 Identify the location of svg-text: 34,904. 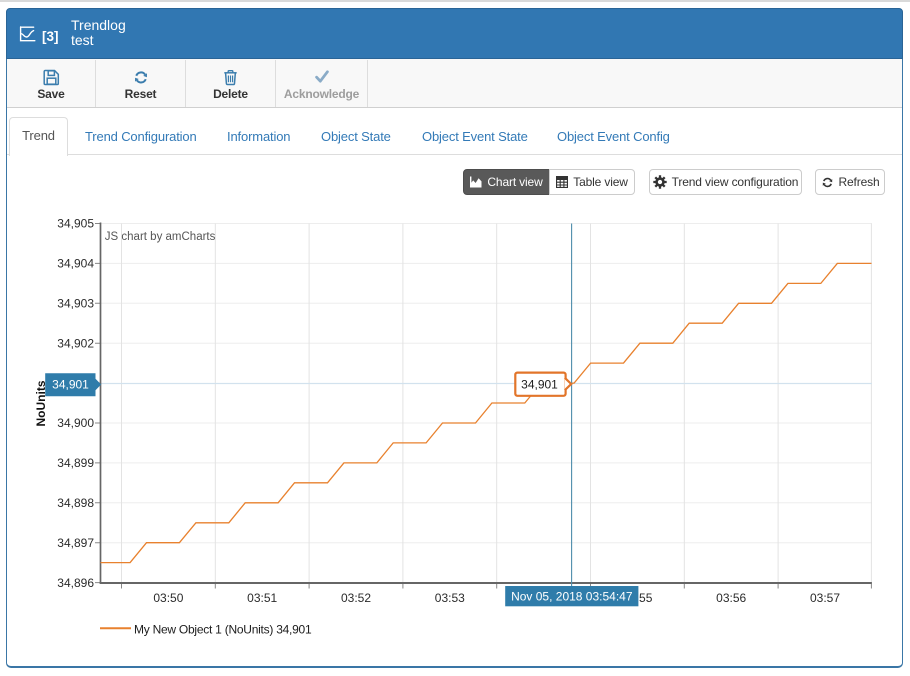
(75, 264).